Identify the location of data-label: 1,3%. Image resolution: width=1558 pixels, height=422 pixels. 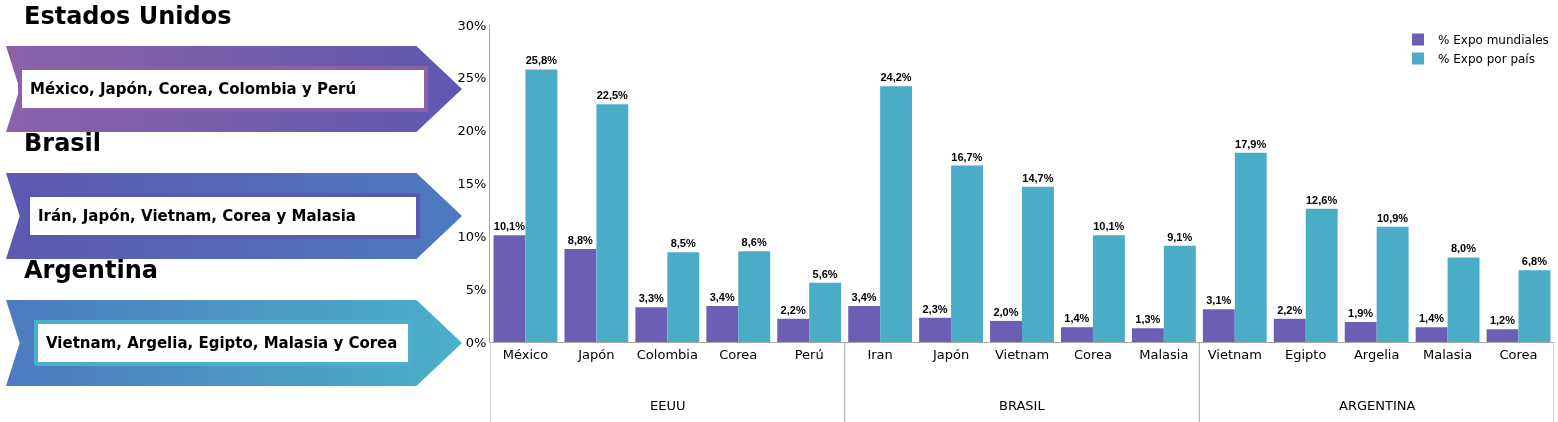
(1148, 319).